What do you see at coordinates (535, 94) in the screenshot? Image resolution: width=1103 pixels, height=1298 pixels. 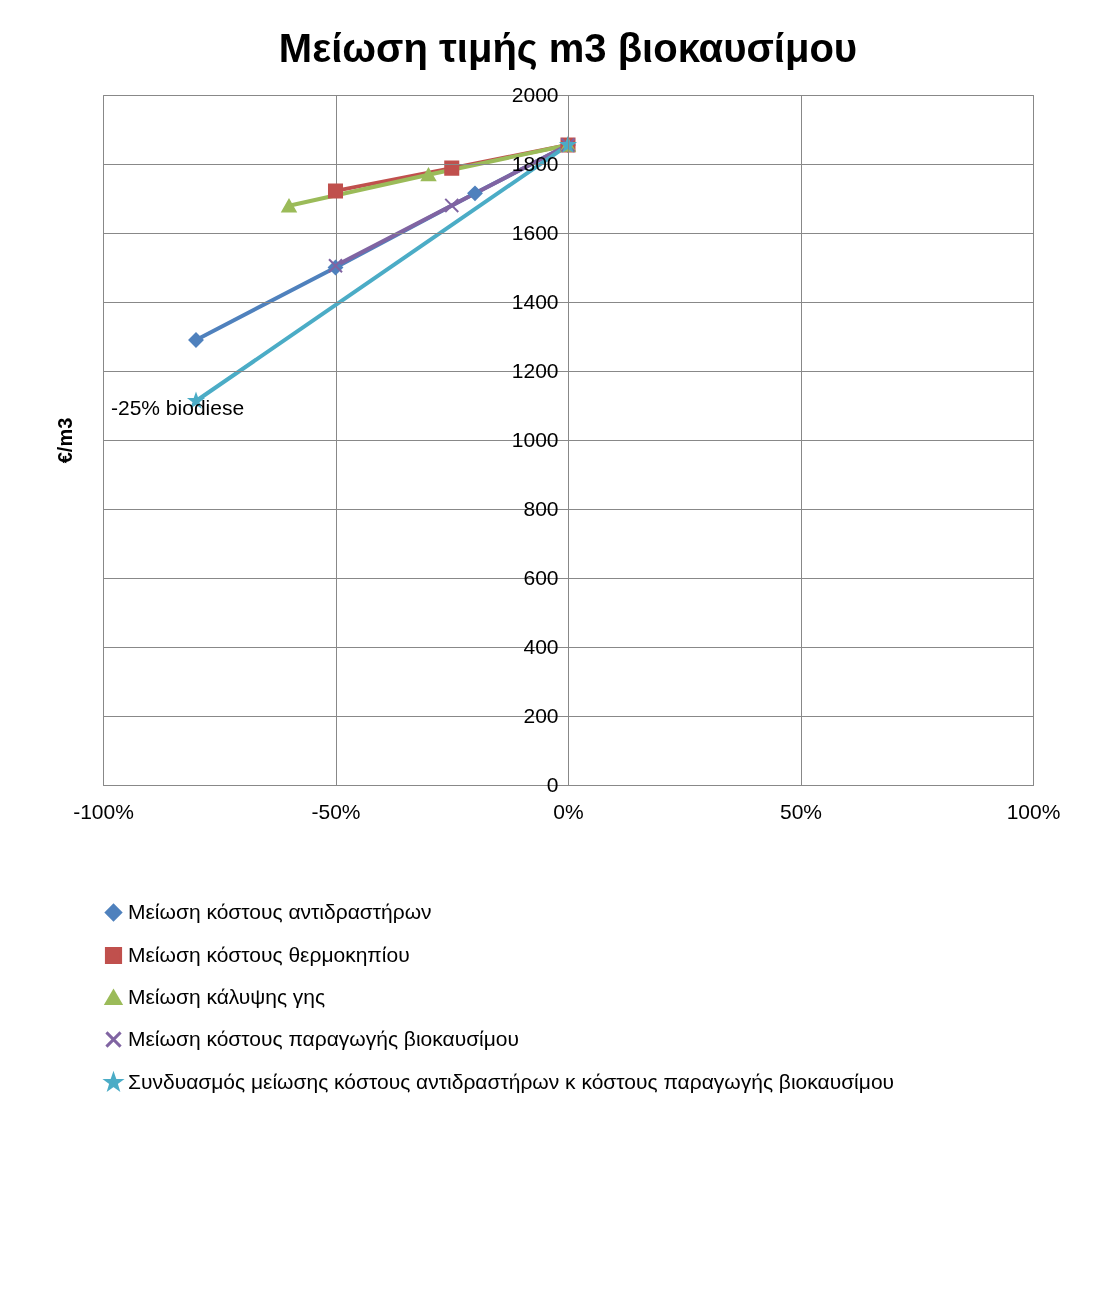 I see `y-tick-label: 2000` at bounding box center [535, 94].